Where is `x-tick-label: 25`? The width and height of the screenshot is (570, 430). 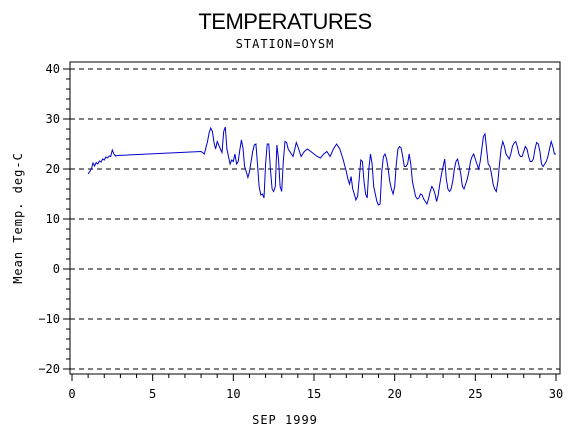
x-tick-label: 25 is located at coordinates (475, 394).